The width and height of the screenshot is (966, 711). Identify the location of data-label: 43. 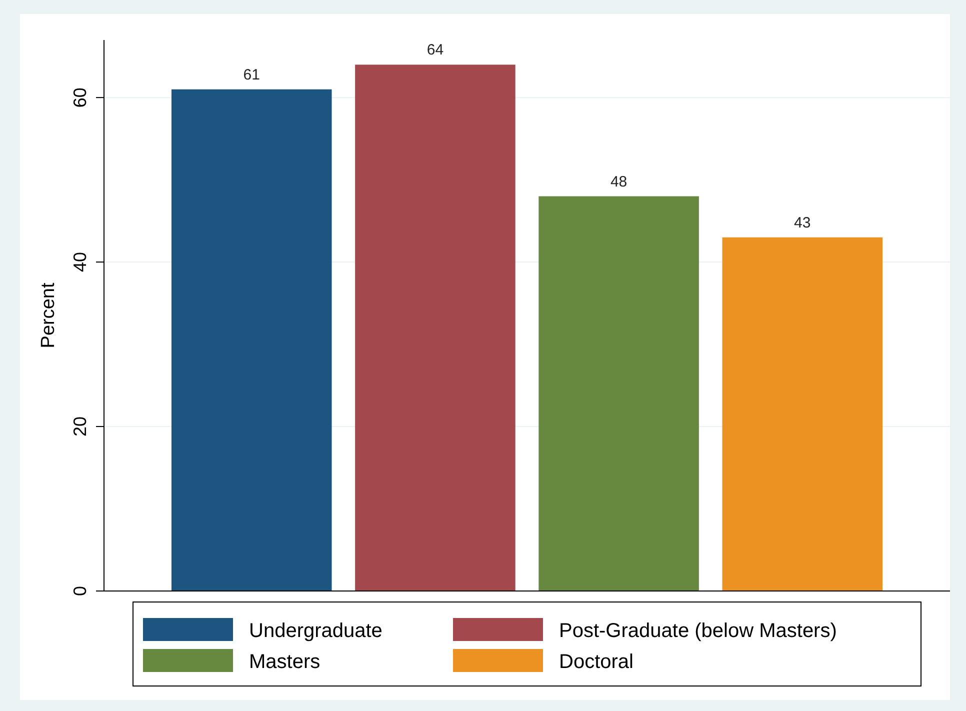
(802, 223).